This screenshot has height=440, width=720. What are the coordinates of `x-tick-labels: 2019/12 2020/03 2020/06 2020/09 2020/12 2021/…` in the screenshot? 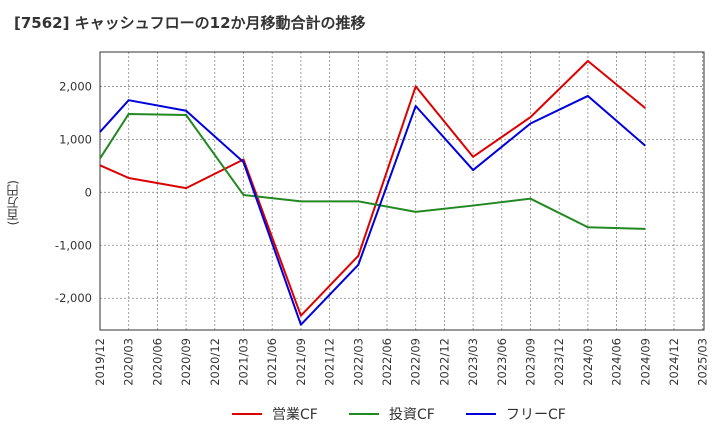 It's located at (401, 362).